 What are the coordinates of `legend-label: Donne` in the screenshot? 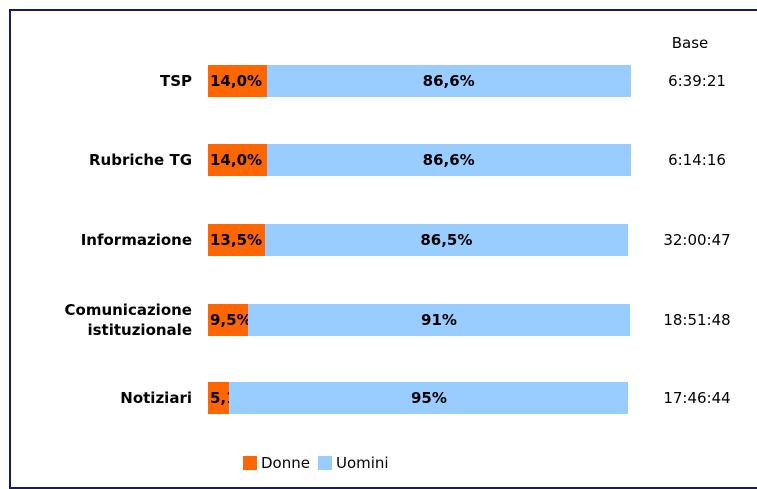 It's located at (285, 463).